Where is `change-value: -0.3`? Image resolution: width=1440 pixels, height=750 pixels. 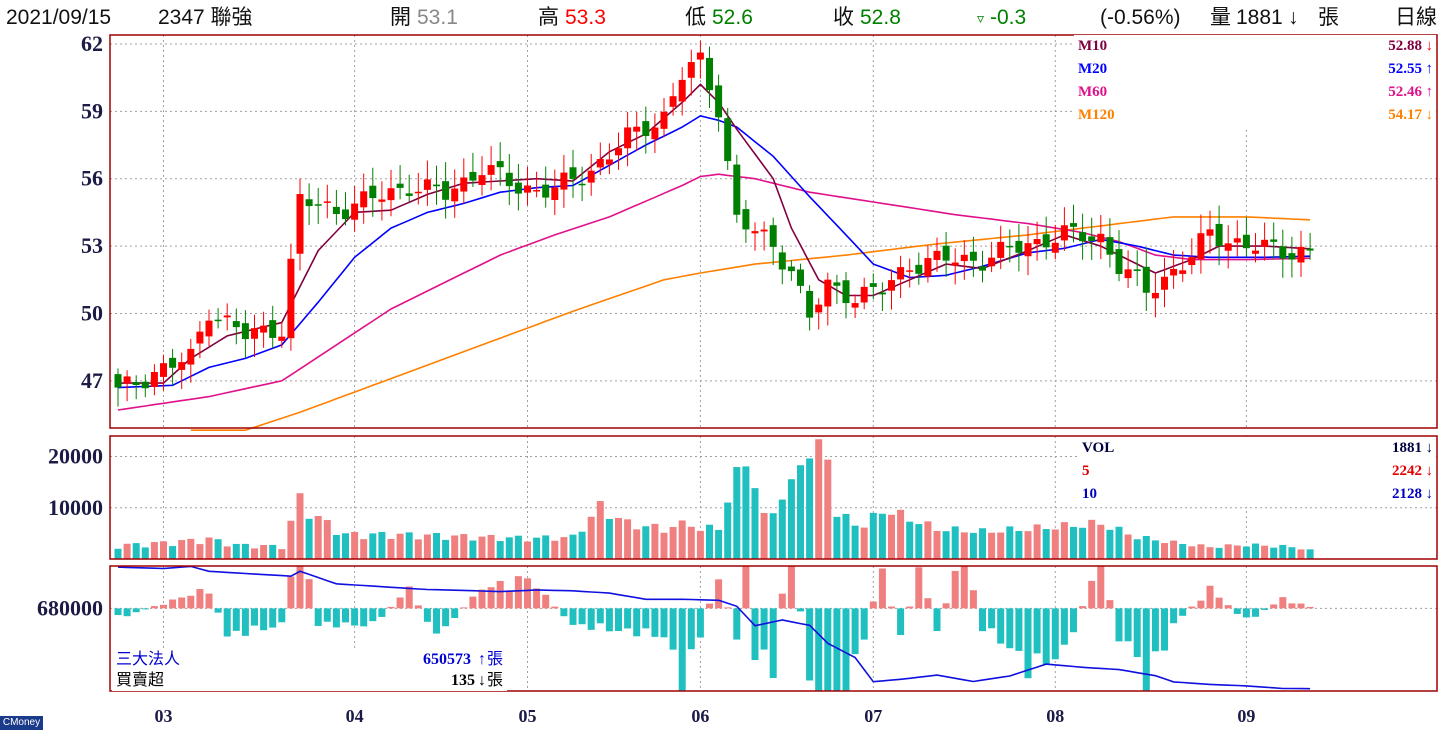 change-value: -0.3 is located at coordinates (1008, 17).